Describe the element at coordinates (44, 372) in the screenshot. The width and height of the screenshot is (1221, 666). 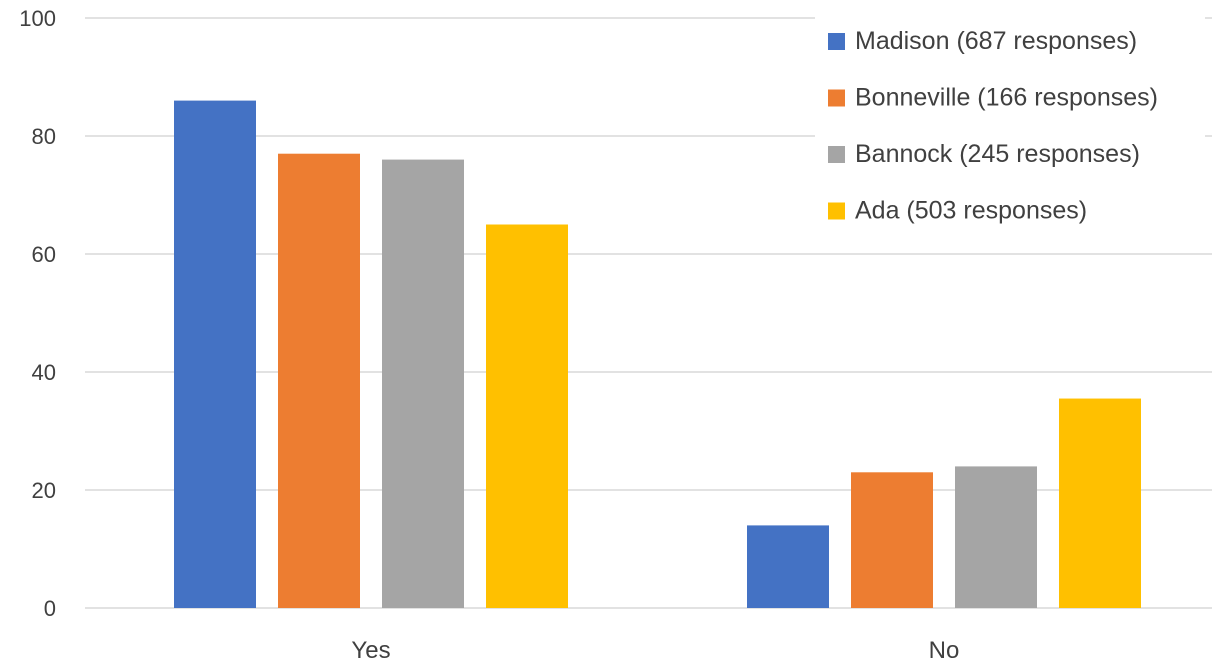
I see `y-tick-label: 40` at that location.